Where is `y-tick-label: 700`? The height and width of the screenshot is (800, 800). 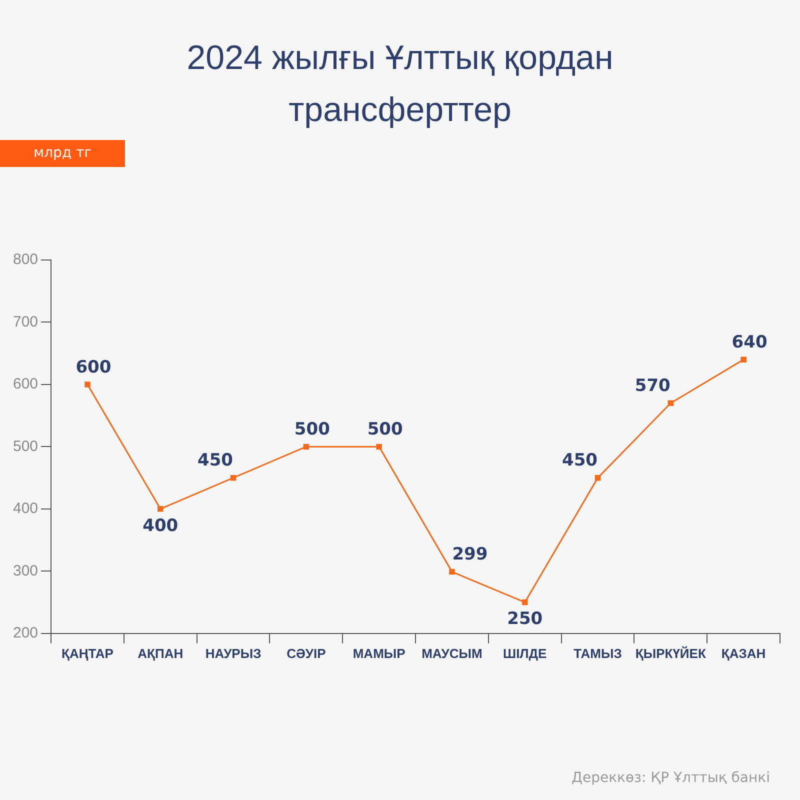
y-tick-label: 700 is located at coordinates (25, 321).